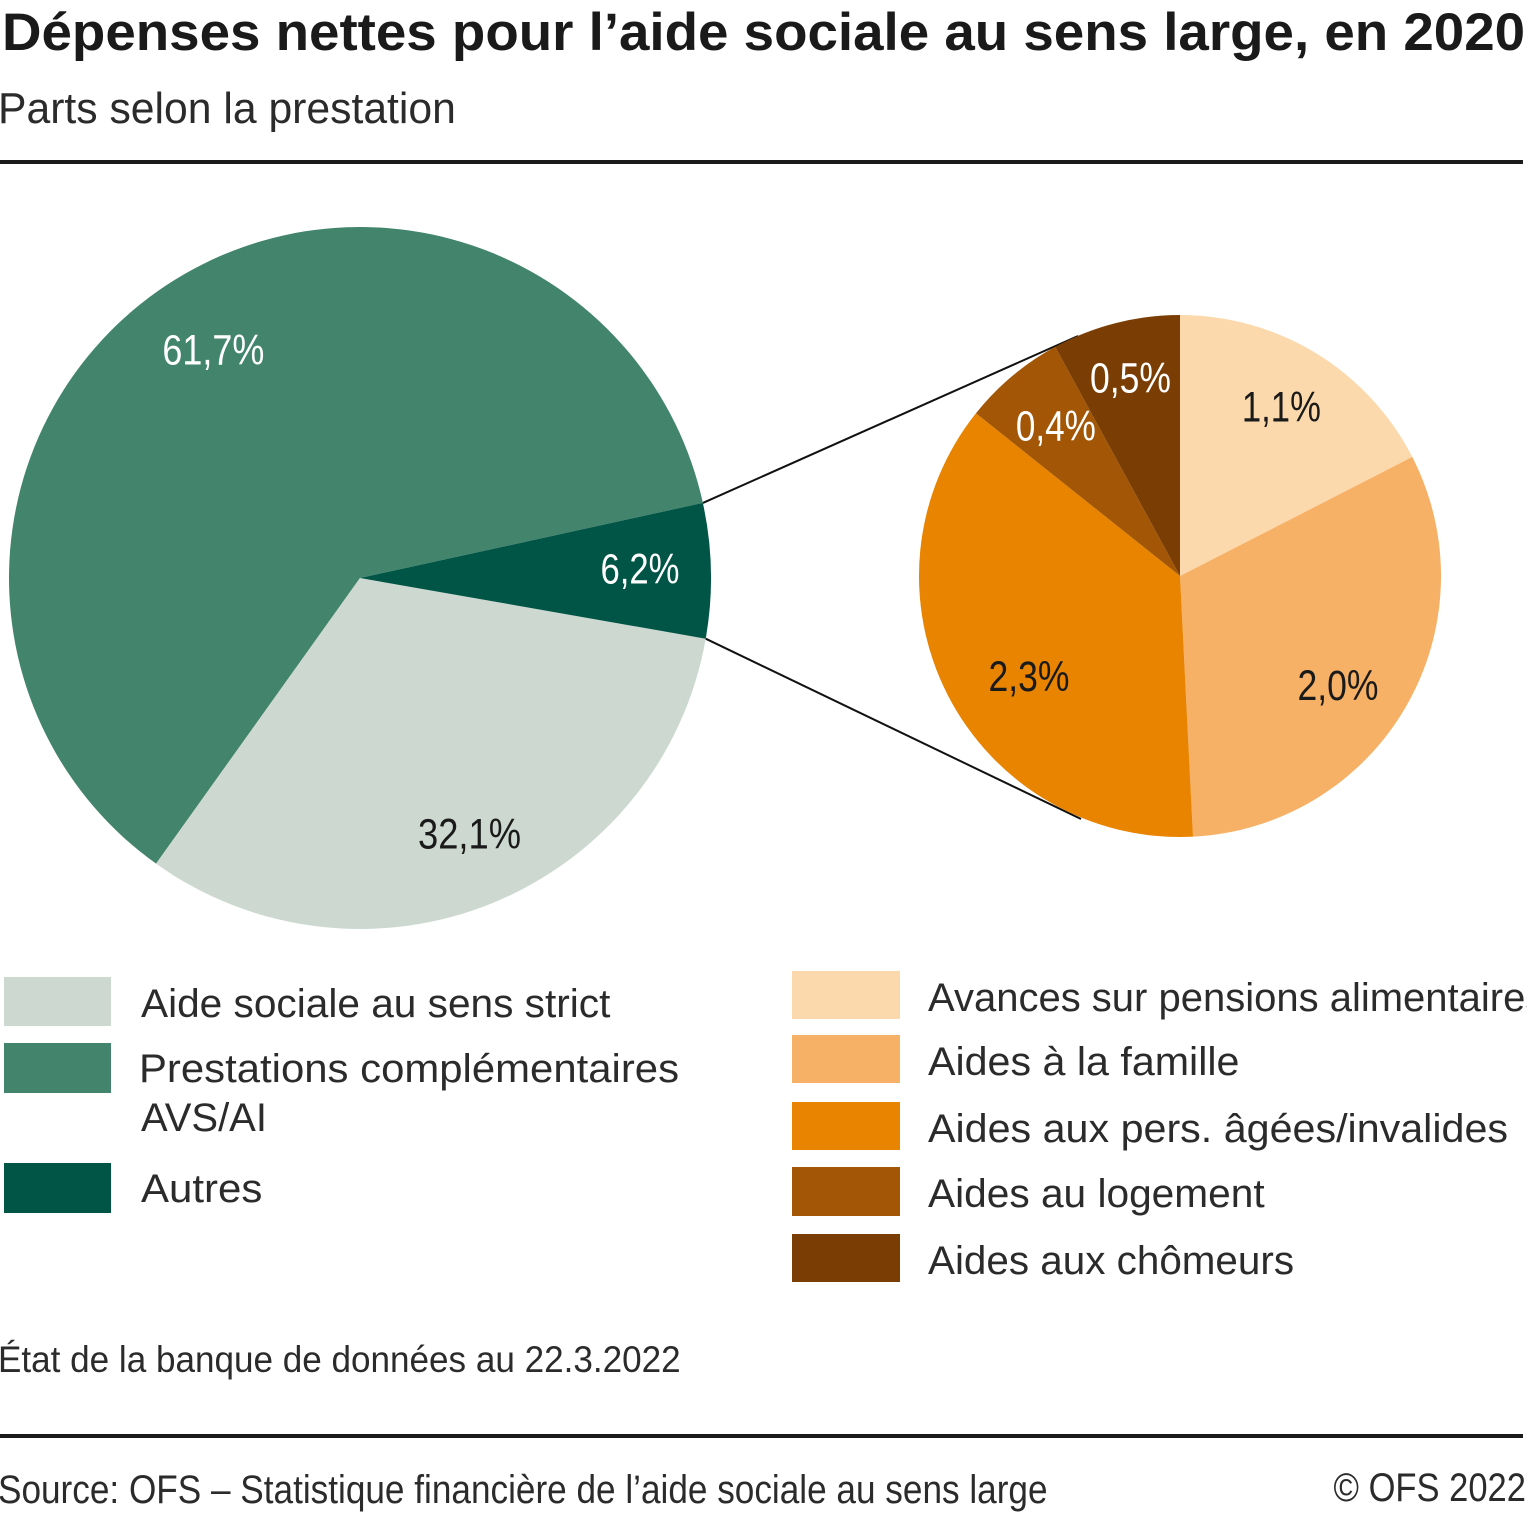  What do you see at coordinates (1130, 379) in the screenshot?
I see `svg-text: 0,5%` at bounding box center [1130, 379].